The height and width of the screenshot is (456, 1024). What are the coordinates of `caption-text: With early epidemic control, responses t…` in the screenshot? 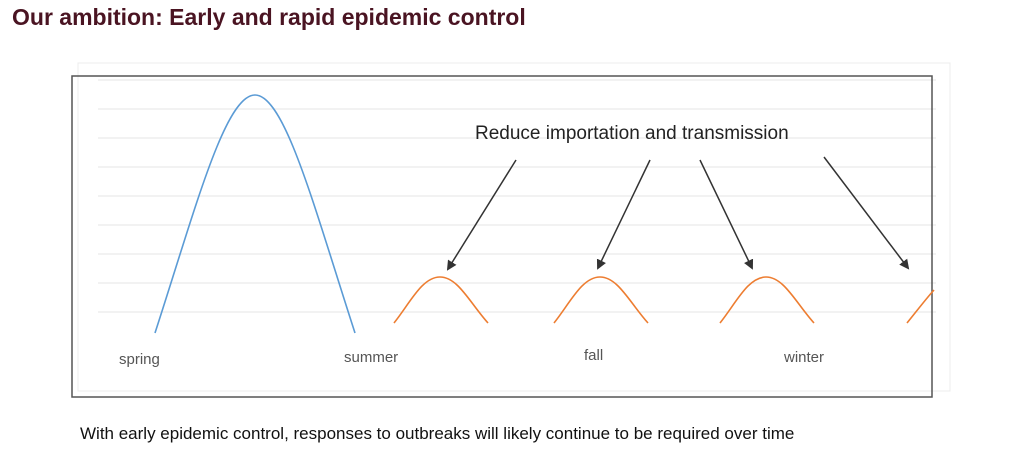 It's located at (437, 433).